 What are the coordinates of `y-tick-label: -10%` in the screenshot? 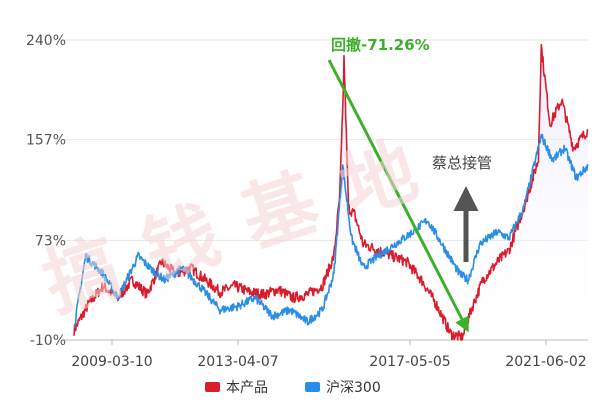 It's located at (48, 341).